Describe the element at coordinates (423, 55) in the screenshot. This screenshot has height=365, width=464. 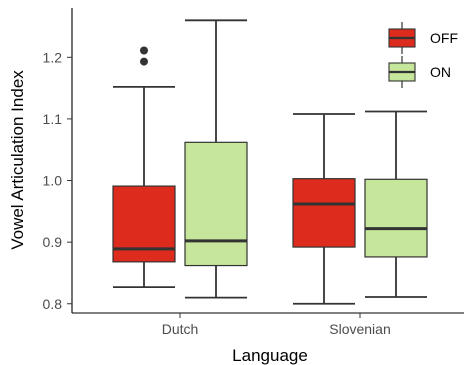
I see `legend: OFF ON` at that location.